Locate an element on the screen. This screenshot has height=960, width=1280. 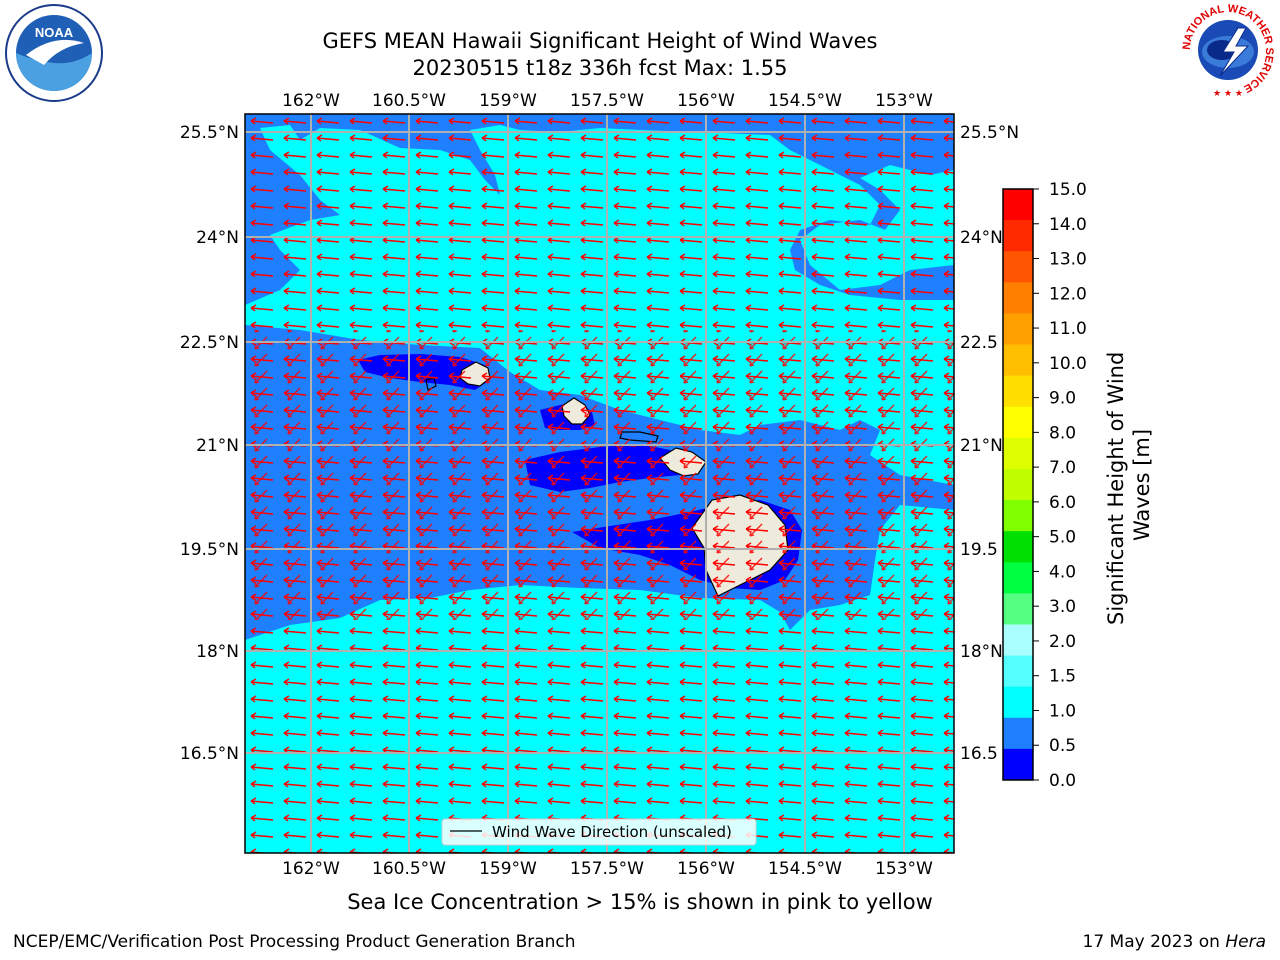
colorbar-tick-label: 6.0 is located at coordinates (1062, 503).